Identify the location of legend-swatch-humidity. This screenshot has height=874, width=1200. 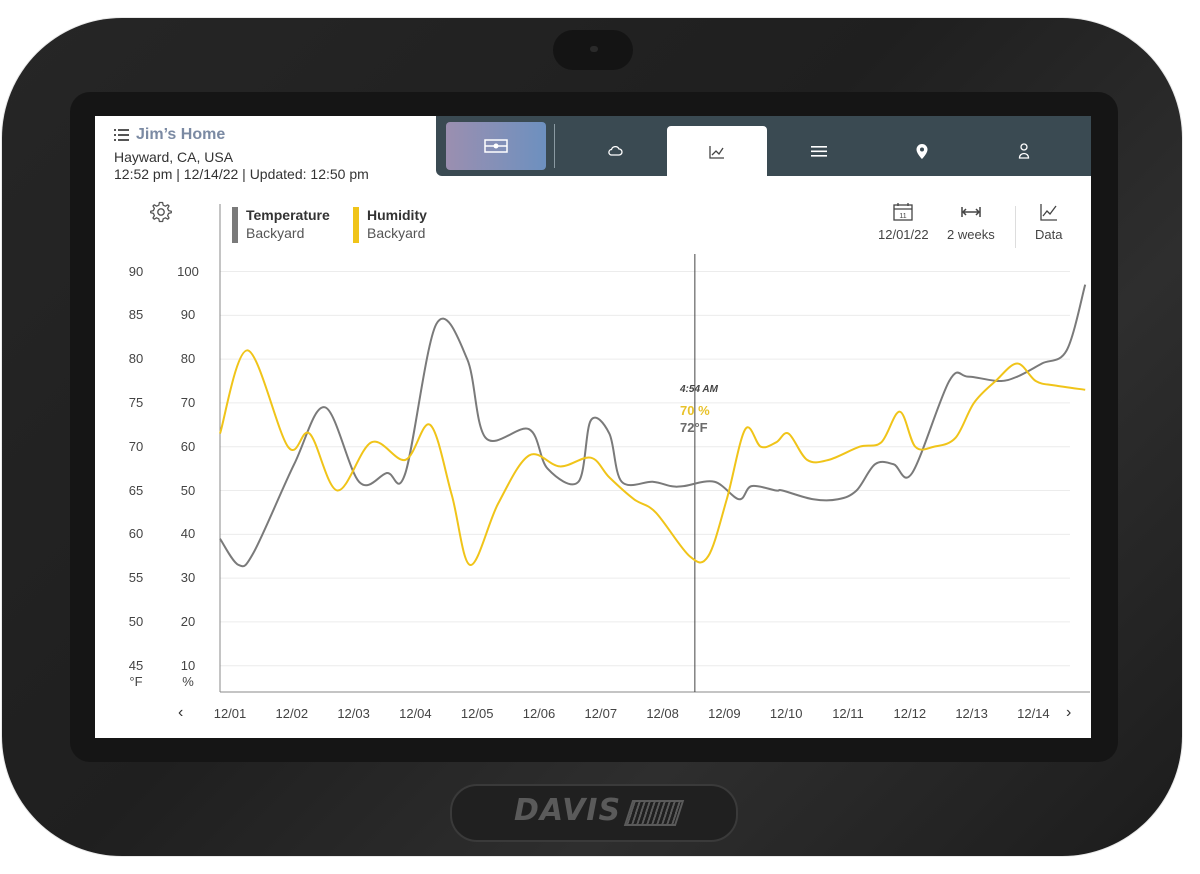
(356, 225).